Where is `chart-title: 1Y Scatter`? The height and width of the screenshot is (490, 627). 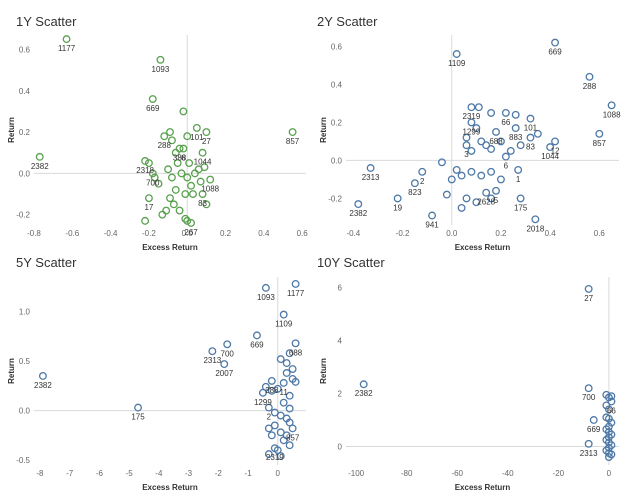
chart-title: 1Y Scatter is located at coordinates (46, 21).